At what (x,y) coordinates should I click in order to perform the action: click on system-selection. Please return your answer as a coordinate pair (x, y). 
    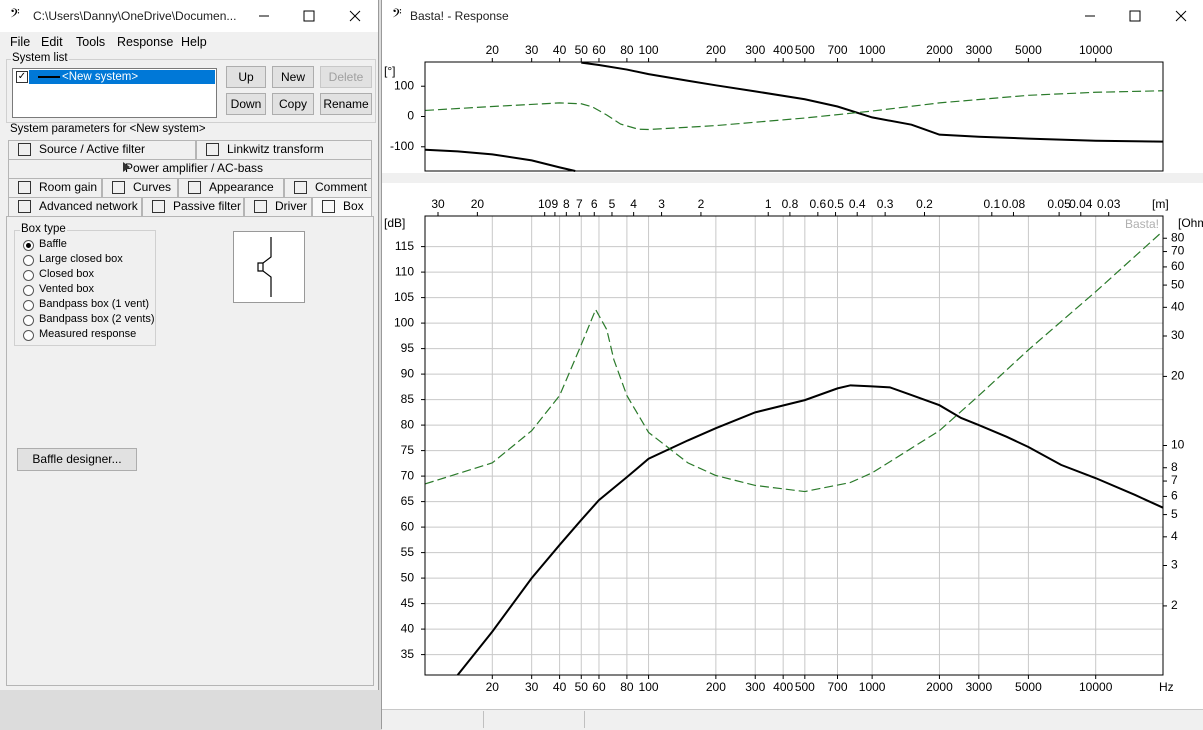
    Looking at the image, I should click on (122, 77).